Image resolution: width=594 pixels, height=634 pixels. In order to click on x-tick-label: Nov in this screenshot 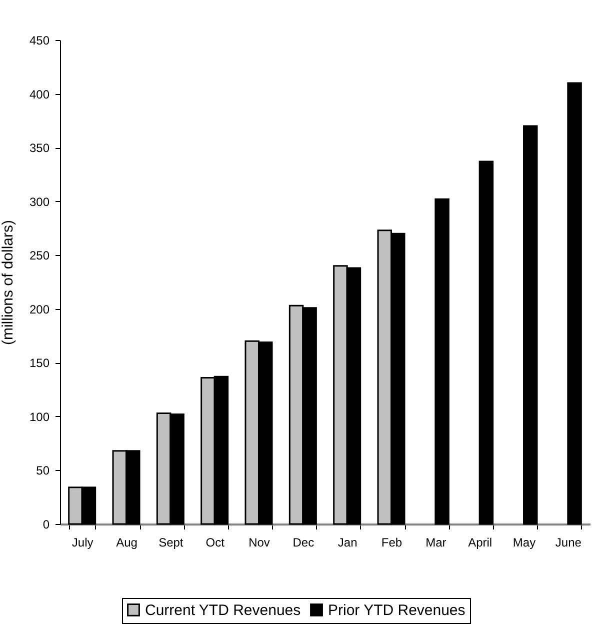, I will do `click(259, 543)`.